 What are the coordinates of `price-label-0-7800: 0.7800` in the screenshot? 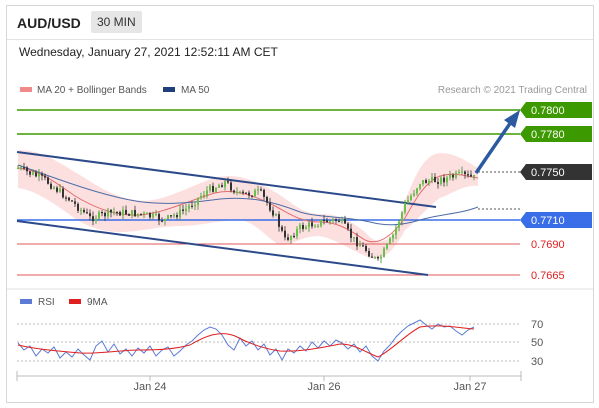 It's located at (556, 110).